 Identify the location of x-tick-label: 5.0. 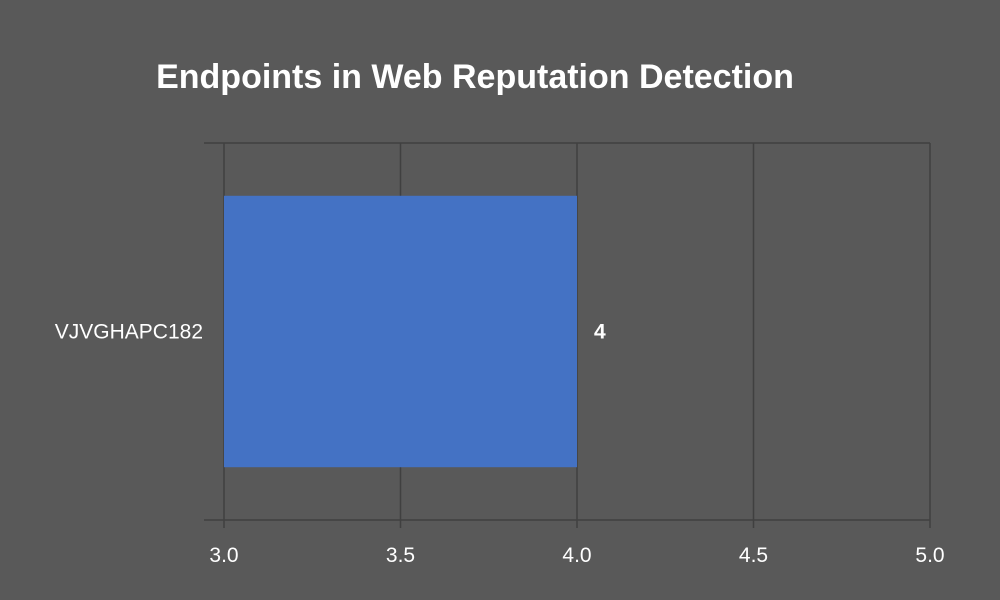
(929, 555).